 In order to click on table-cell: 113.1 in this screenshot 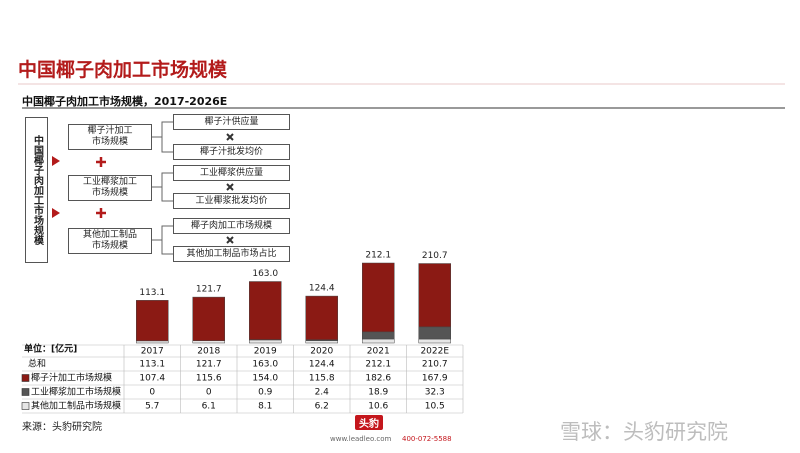, I will do `click(152, 365)`.